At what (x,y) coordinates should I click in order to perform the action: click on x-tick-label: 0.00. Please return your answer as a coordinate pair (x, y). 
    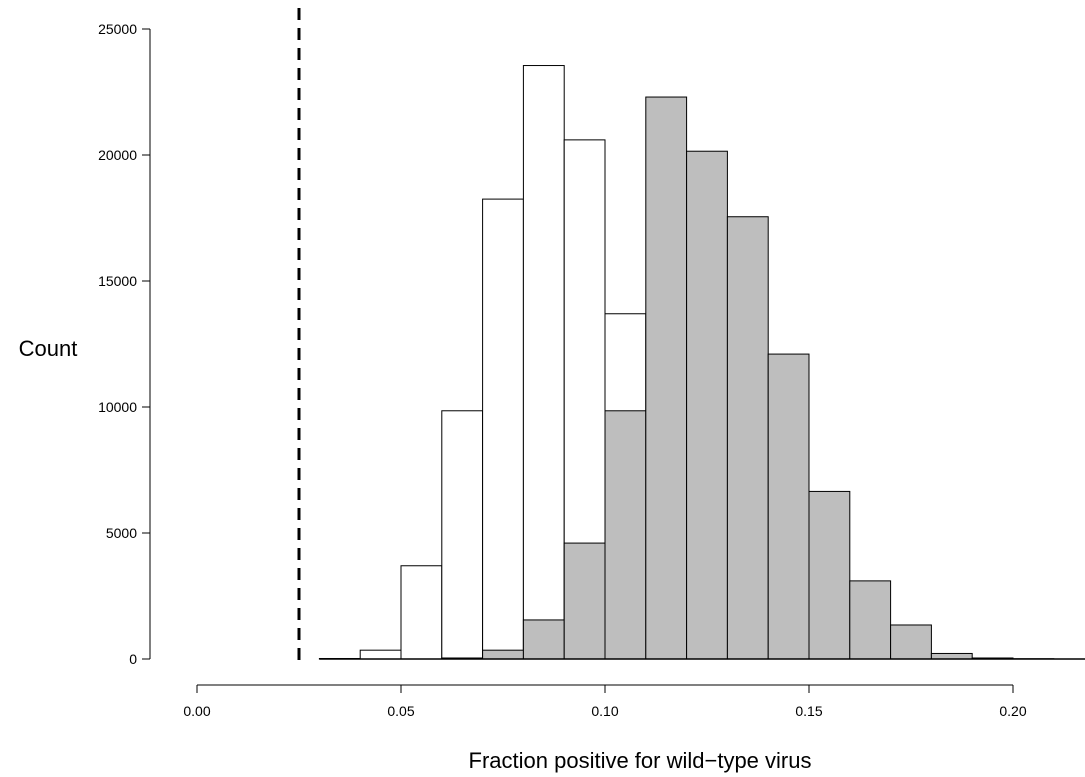
    Looking at the image, I should click on (196, 711).